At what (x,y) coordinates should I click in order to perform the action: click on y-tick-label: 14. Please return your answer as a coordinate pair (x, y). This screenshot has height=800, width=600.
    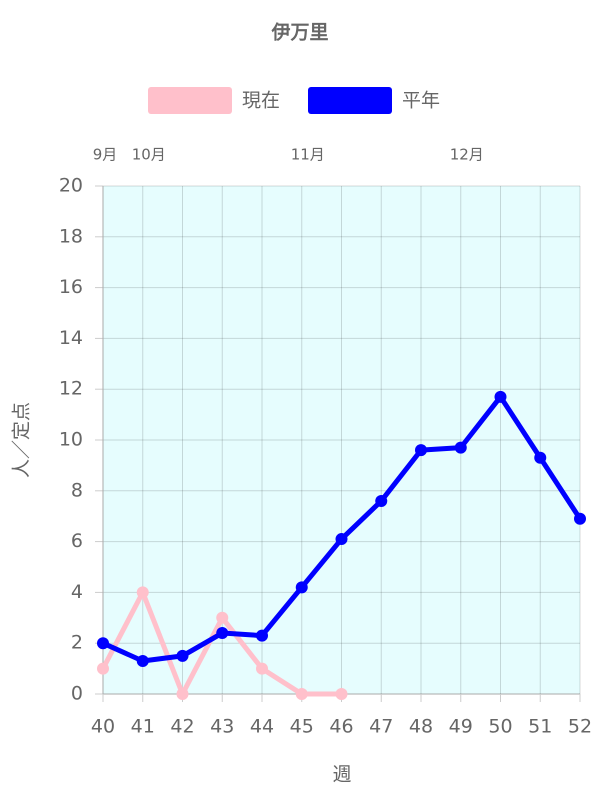
    Looking at the image, I should click on (71, 338).